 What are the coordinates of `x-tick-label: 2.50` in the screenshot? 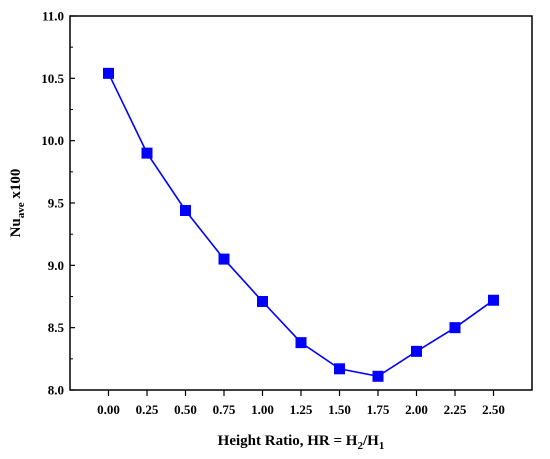 It's located at (493, 409).